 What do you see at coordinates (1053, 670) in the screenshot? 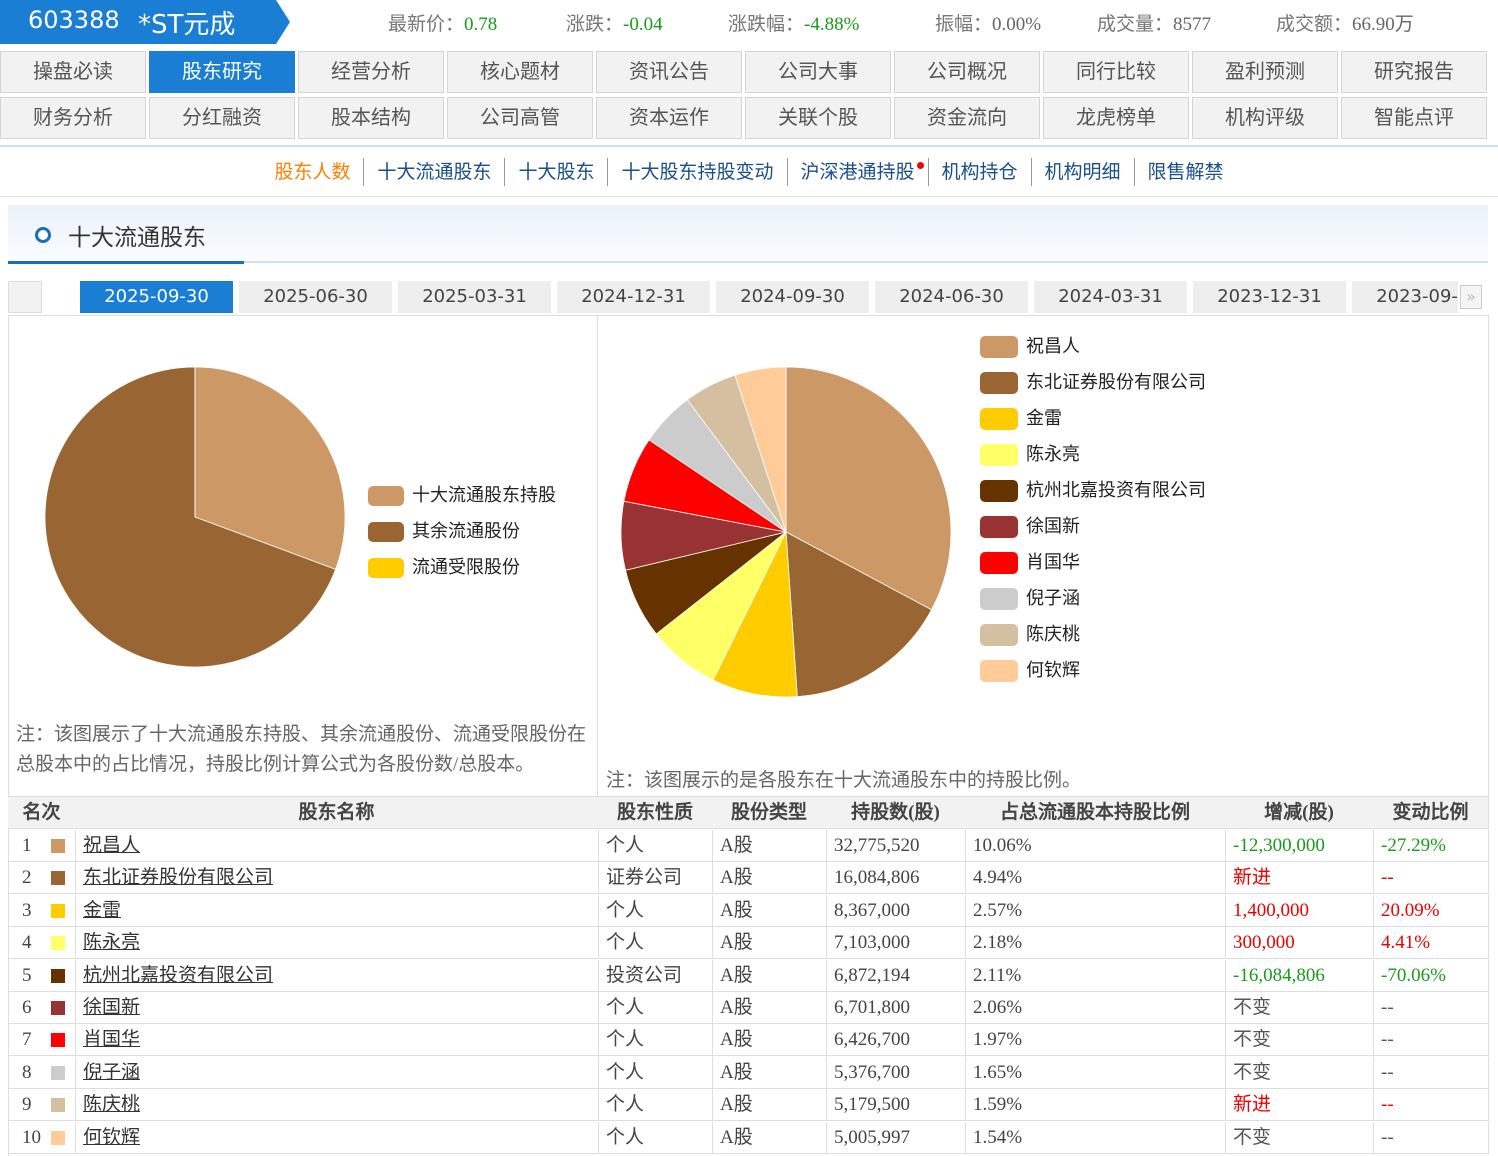
I see `legend-label: 何钦辉` at bounding box center [1053, 670].